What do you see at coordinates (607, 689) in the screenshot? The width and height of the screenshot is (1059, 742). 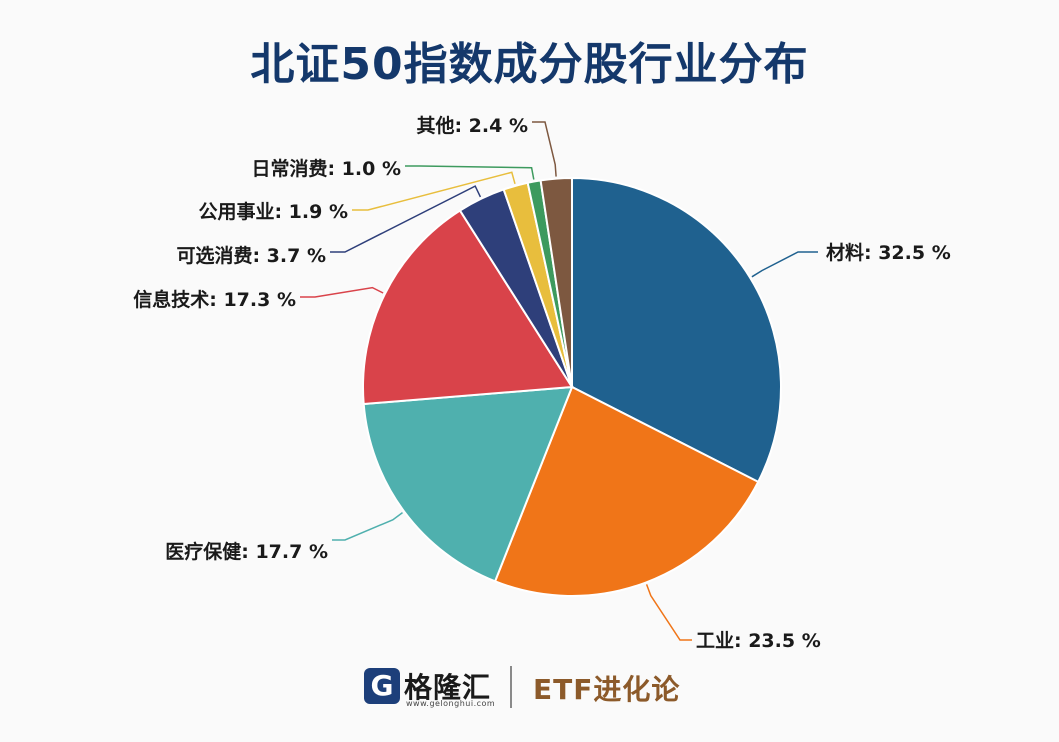 I see `partner-brand: ETF进化论` at bounding box center [607, 689].